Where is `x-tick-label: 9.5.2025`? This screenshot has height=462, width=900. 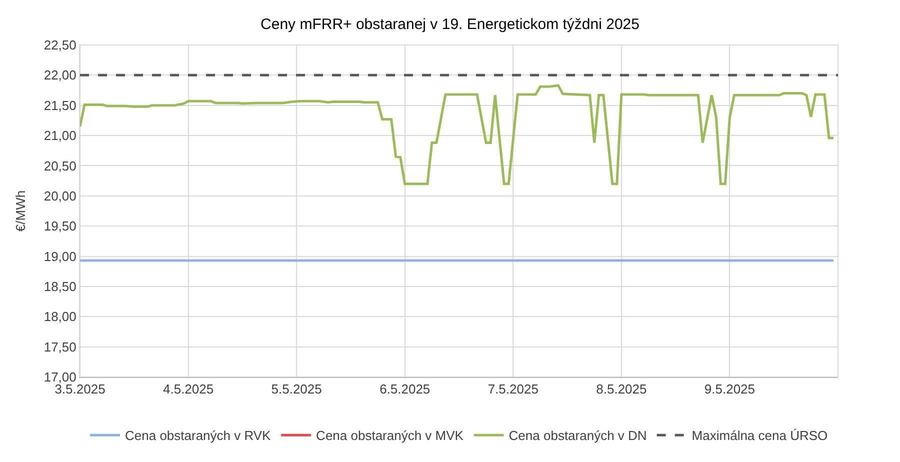
x-tick-label: 9.5.2025 is located at coordinates (730, 389).